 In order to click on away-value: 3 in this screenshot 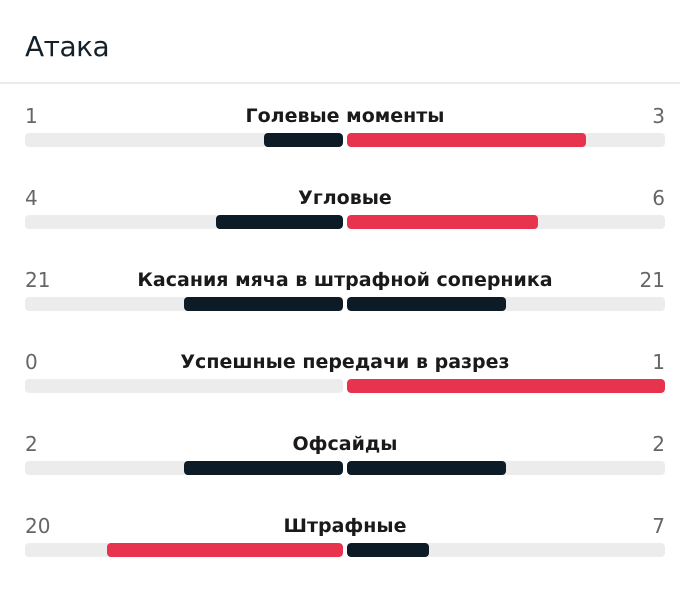, I will do `click(658, 116)`.